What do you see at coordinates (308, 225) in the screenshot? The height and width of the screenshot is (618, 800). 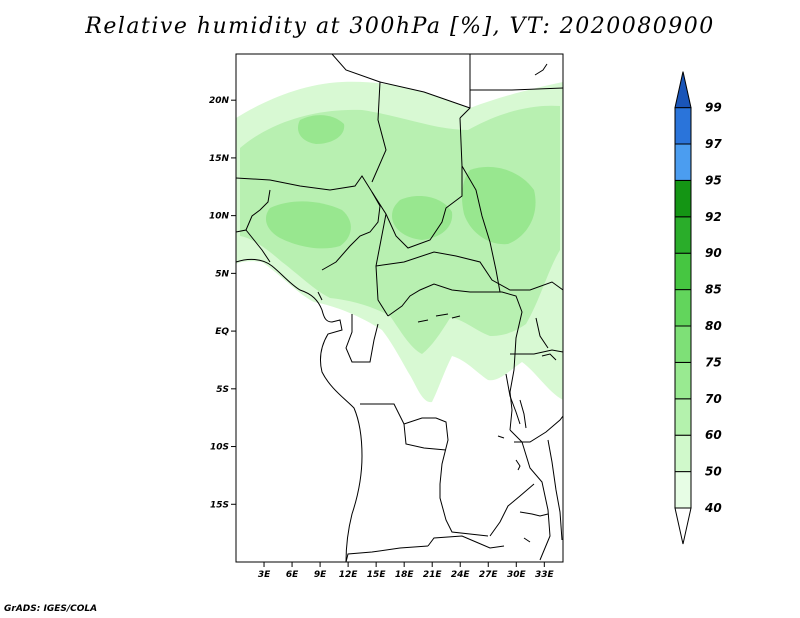 I see `humidity-region-dark-west` at bounding box center [308, 225].